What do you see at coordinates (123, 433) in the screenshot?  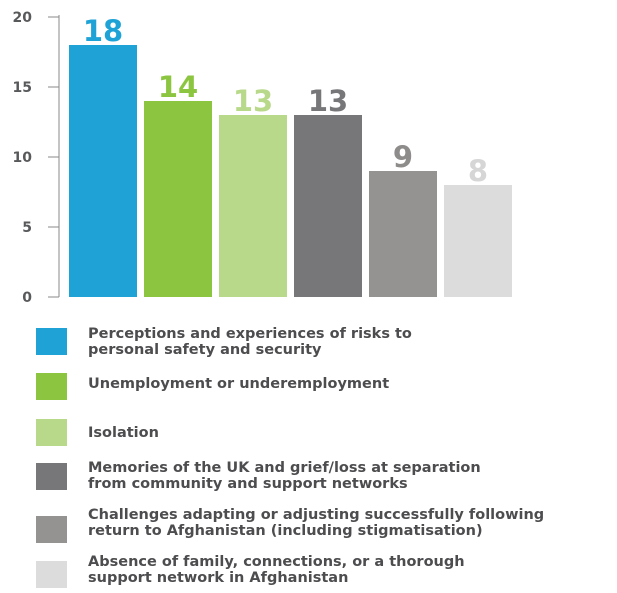 I see `legend-label: Isolation` at bounding box center [123, 433].